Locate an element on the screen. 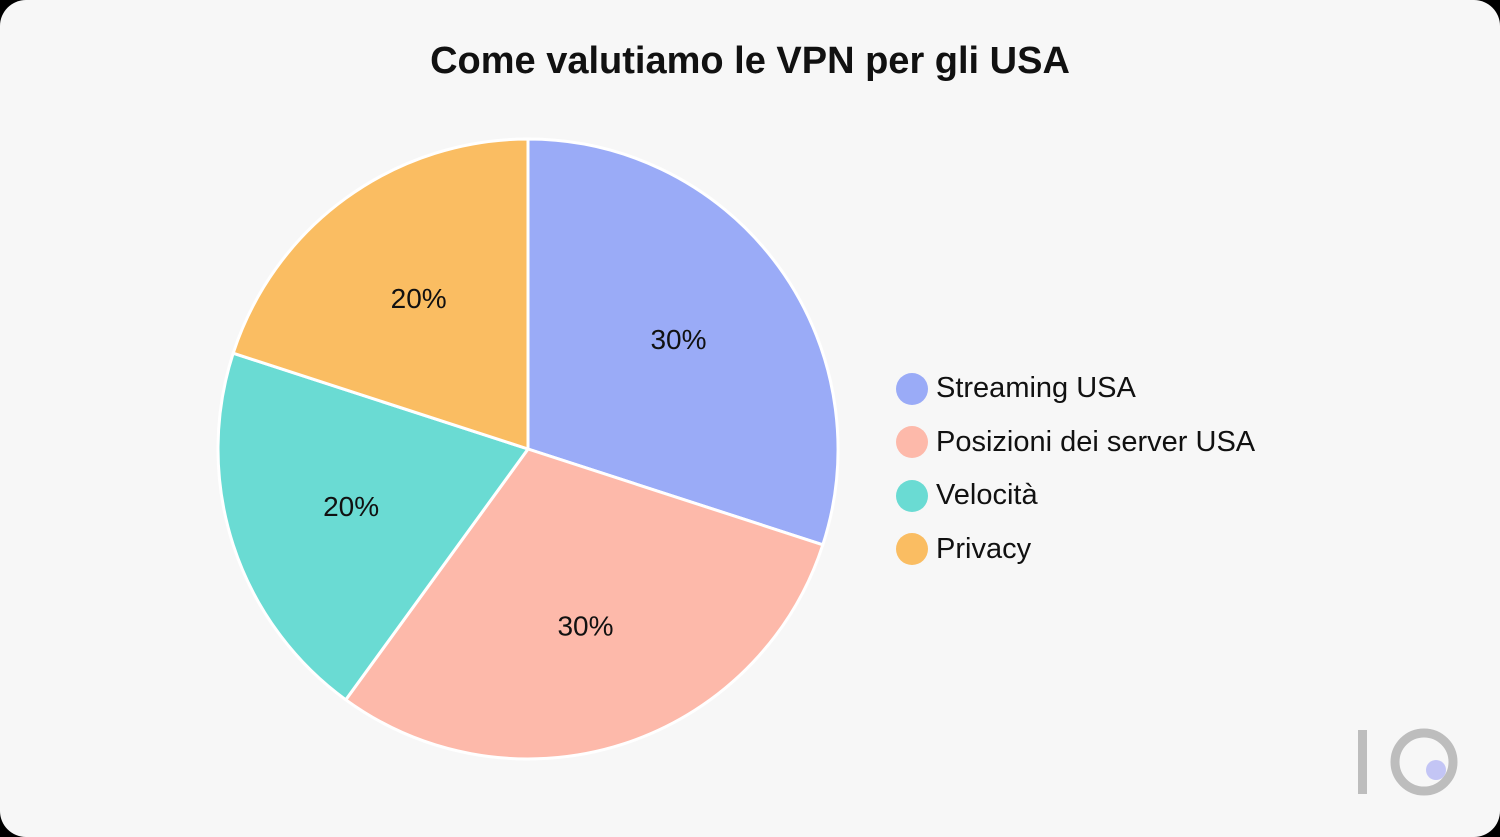  legend-item: Streaming USA is located at coordinates (1075, 389).